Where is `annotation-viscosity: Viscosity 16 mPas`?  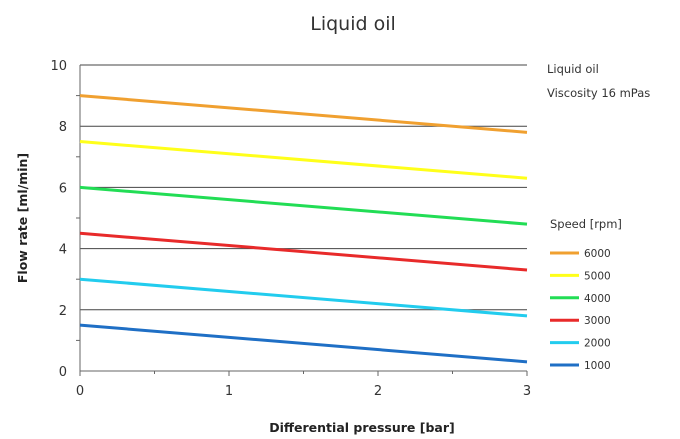
annotation-viscosity: Viscosity 16 mPas is located at coordinates (598, 93).